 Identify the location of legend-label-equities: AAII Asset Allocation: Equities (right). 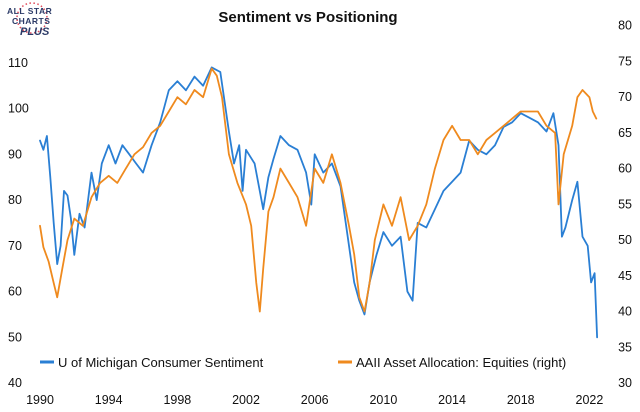
(461, 362).